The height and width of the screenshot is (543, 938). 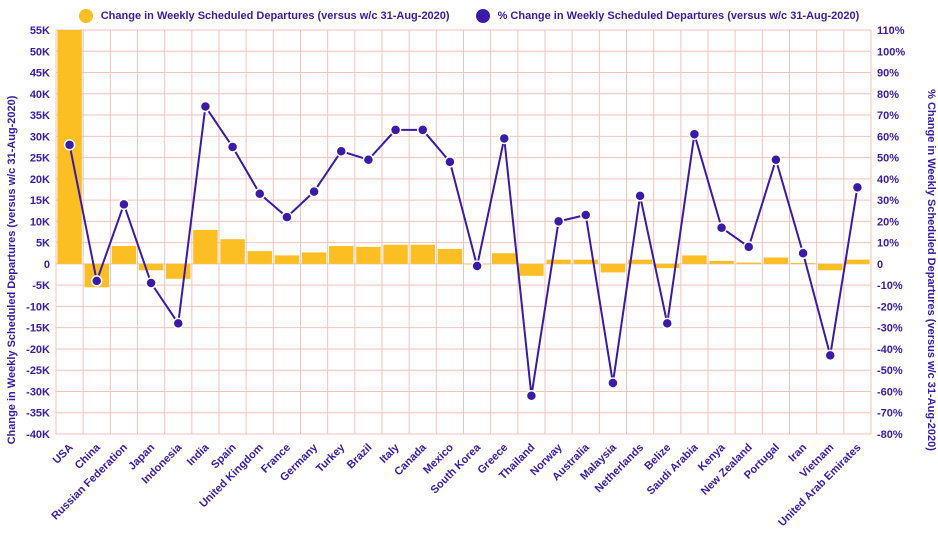 I want to click on left-tick-label: 55K, so click(x=40, y=31).